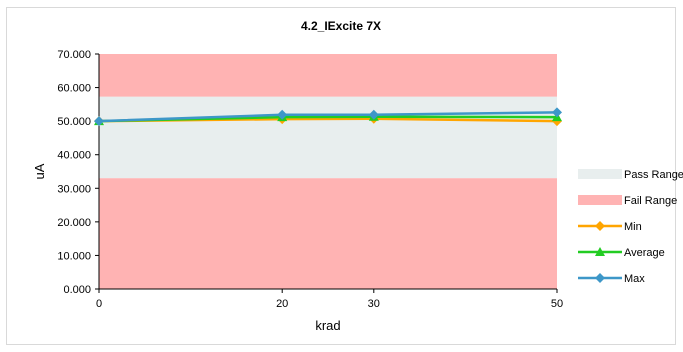 The height and width of the screenshot is (352, 683). I want to click on x-tick-label: 20, so click(282, 304).